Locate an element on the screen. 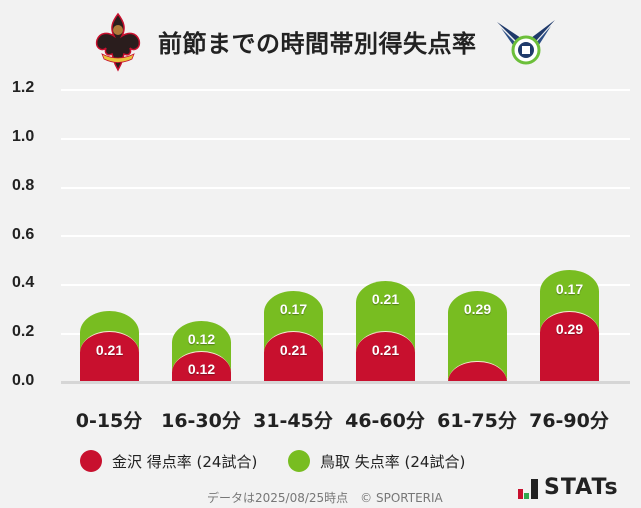 This screenshot has height=508, width=641. legend-dot-home-icon is located at coordinates (91, 461).